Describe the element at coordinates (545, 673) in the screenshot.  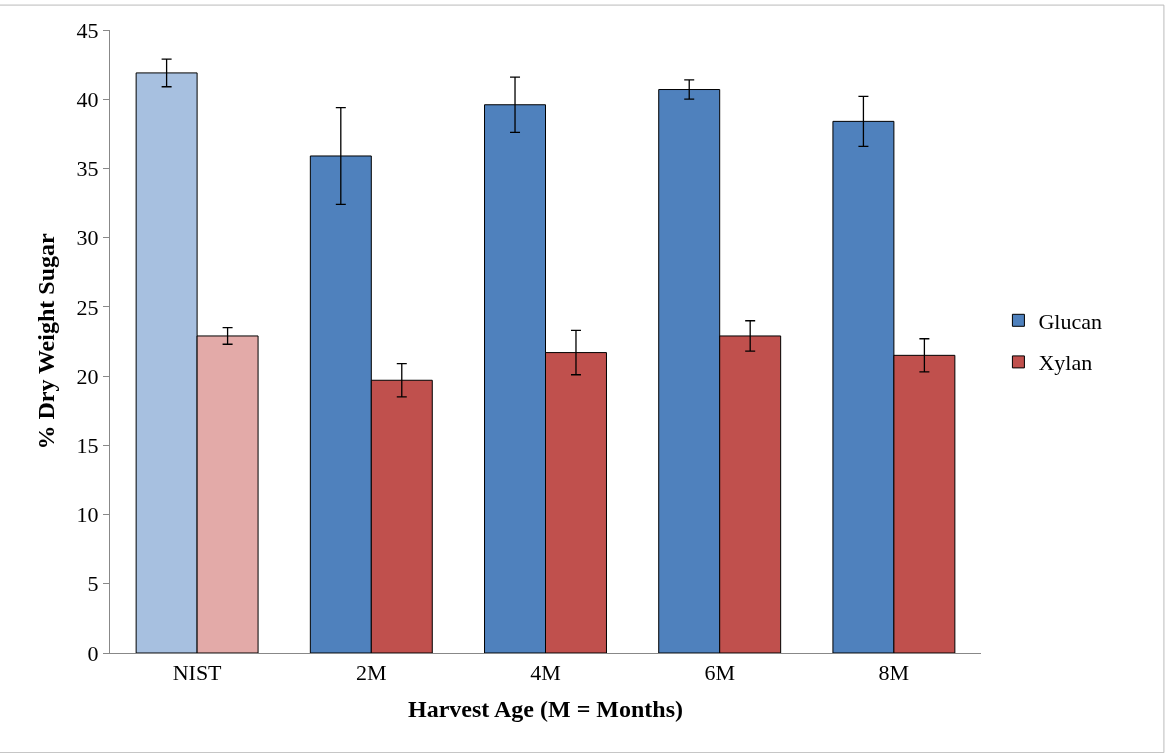
I see `x-tick-label: 4M` at that location.